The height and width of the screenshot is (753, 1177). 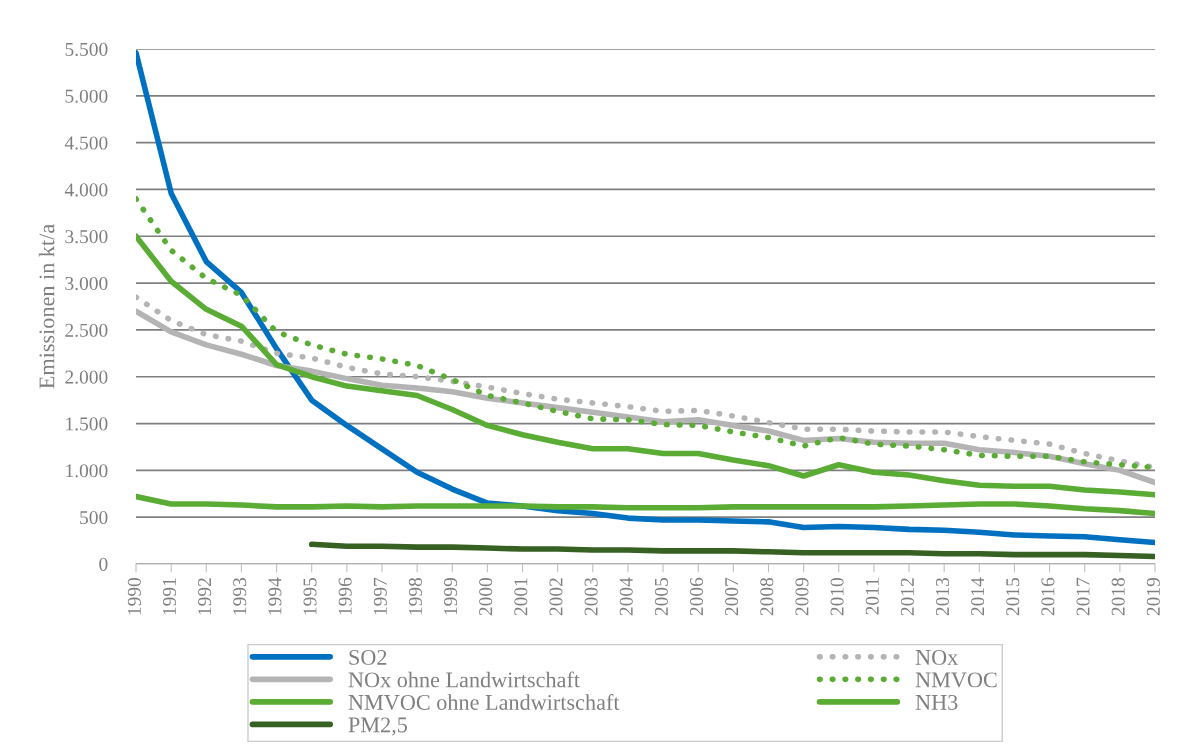 I want to click on y-tick-label: 3.000, so click(x=86, y=283).